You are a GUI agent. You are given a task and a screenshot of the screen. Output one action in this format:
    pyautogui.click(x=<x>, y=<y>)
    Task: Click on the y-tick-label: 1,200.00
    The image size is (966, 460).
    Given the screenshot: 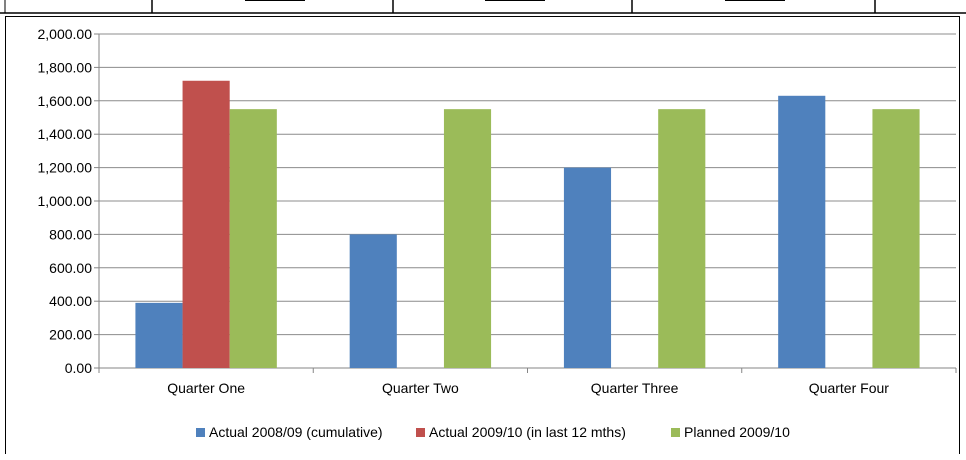 What is the action you would take?
    pyautogui.click(x=65, y=168)
    